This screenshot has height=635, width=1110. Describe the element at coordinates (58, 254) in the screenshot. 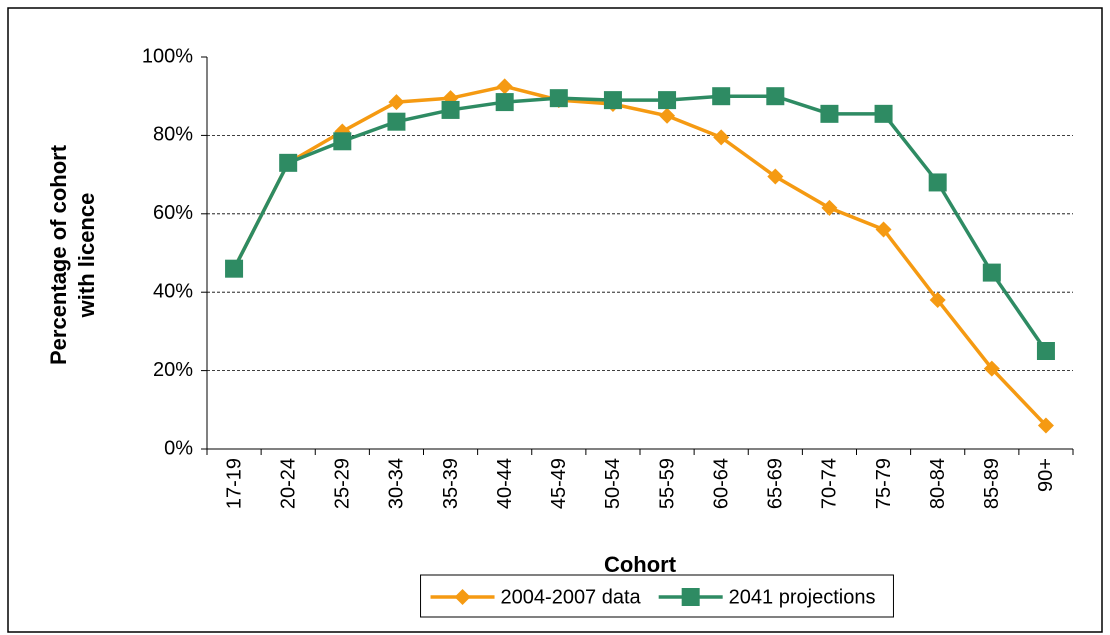

I see `y-axis-title-line: Percentage of cohort` at that location.